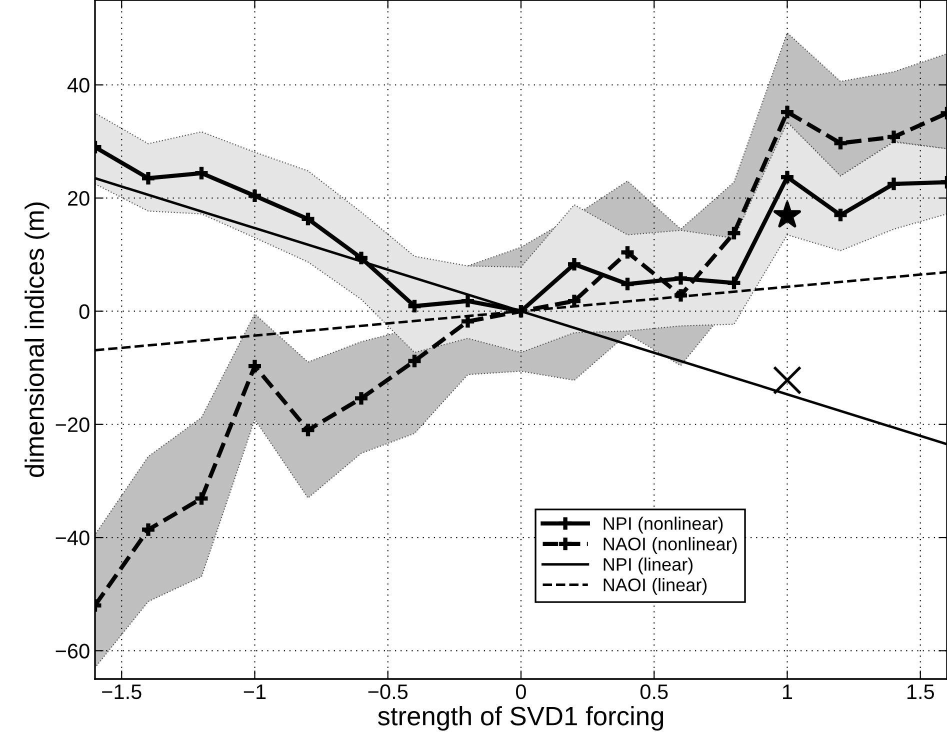  What do you see at coordinates (84, 311) in the screenshot?
I see `y-tick-label: 0` at bounding box center [84, 311].